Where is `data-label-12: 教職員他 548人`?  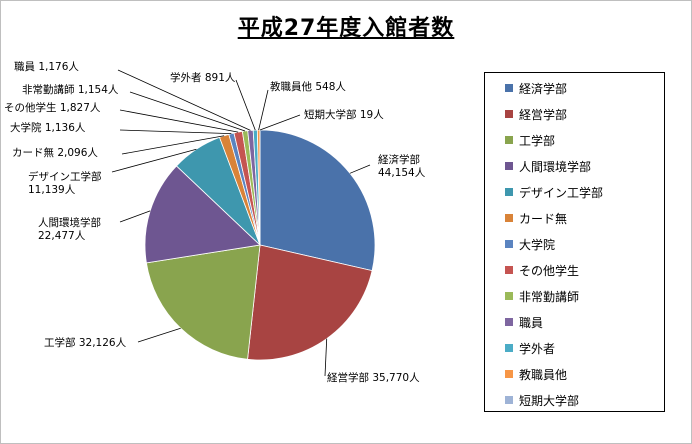
data-label-12: 教職員他 548人 is located at coordinates (308, 86).